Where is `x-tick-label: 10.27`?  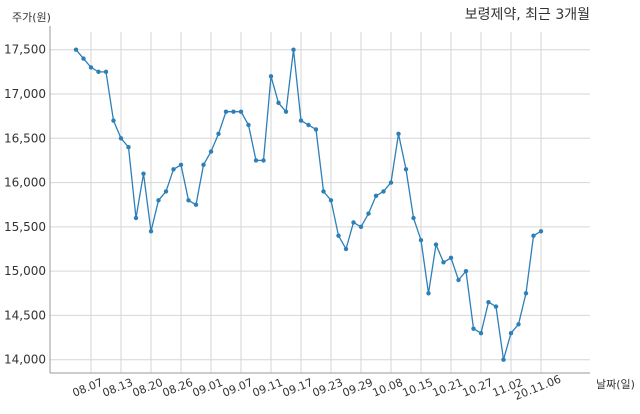 x-tick-label: 10.27 is located at coordinates (478, 388).